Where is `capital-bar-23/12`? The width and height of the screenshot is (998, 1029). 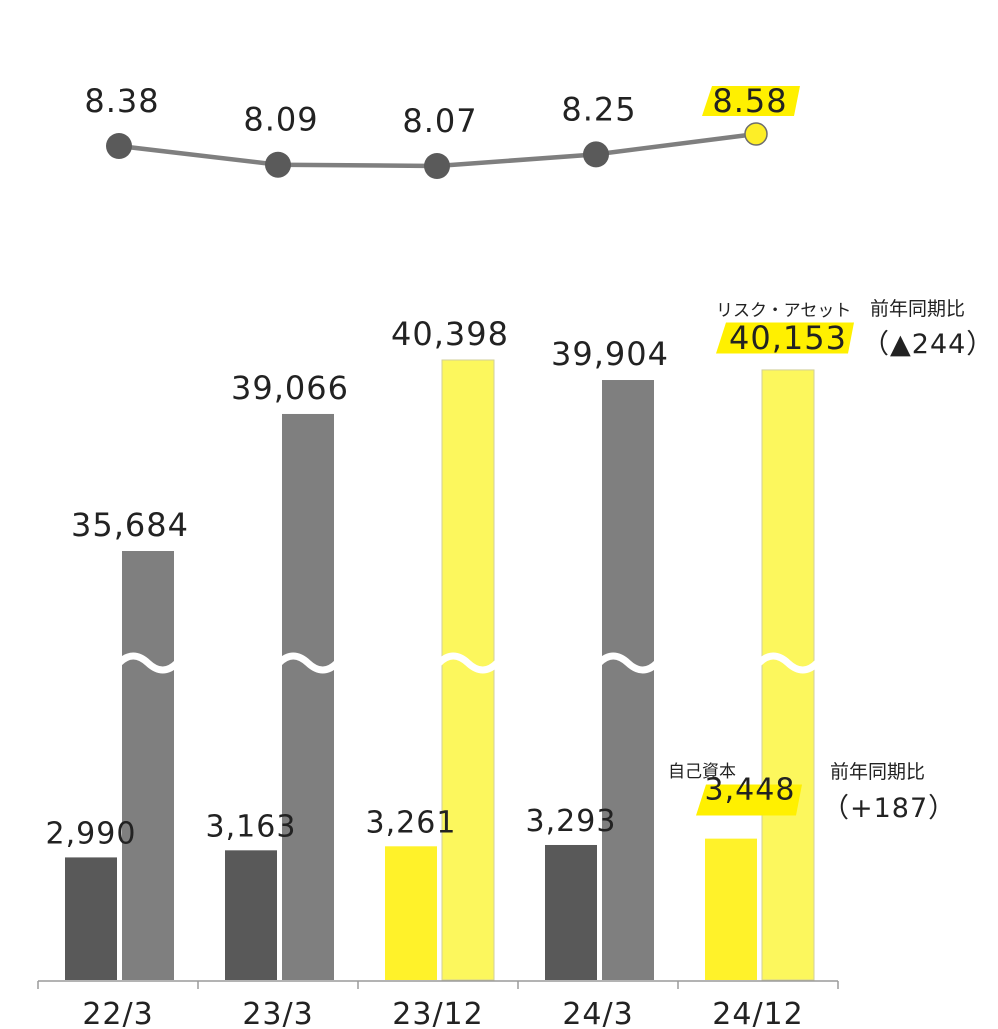
capital-bar-23/12 is located at coordinates (411, 913).